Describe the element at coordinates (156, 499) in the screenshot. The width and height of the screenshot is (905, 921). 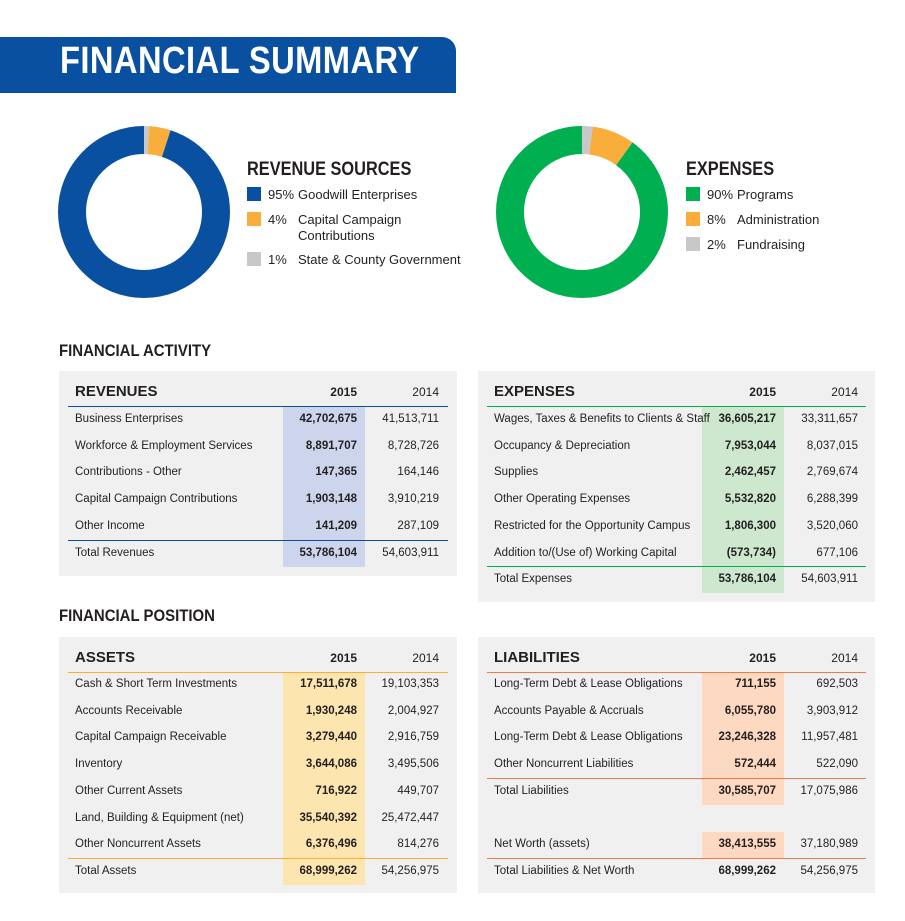
I see `row-label: Capital Campaign Contributions` at that location.